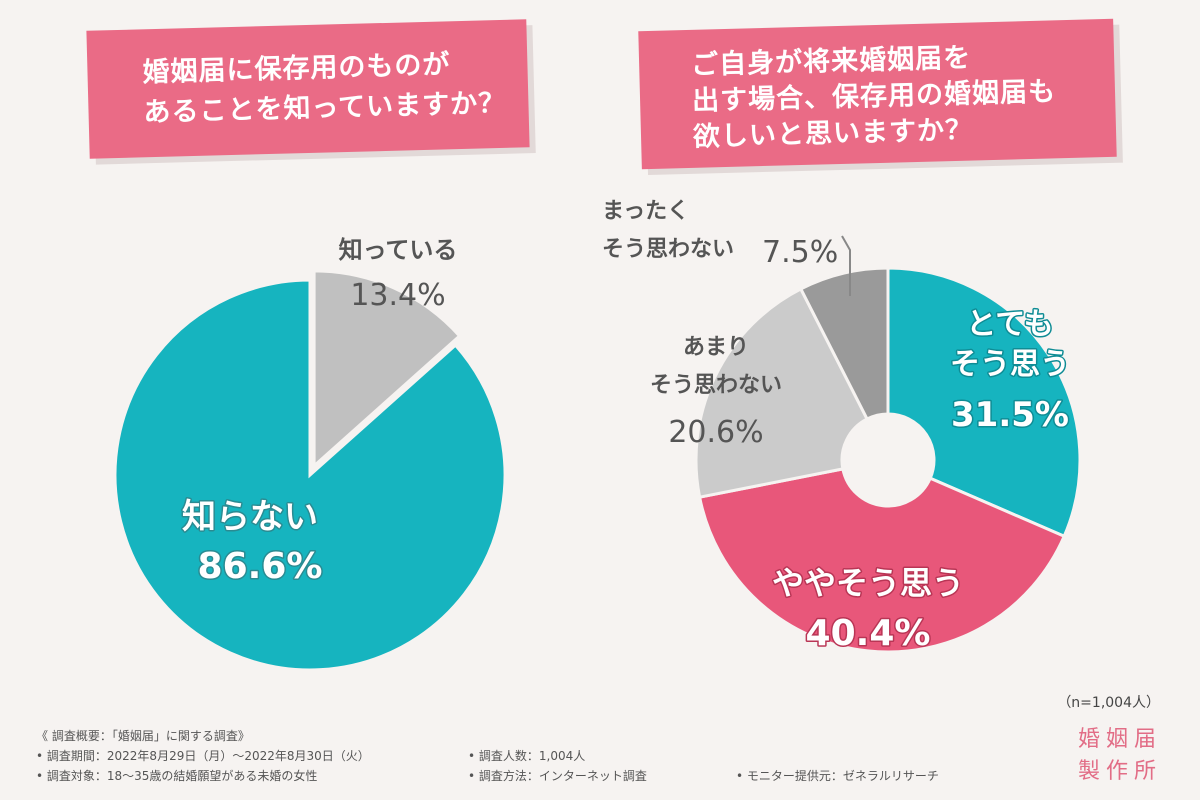  Describe the element at coordinates (715, 432) in the screenshot. I see `slice-value-not-much: 20.6%` at that location.